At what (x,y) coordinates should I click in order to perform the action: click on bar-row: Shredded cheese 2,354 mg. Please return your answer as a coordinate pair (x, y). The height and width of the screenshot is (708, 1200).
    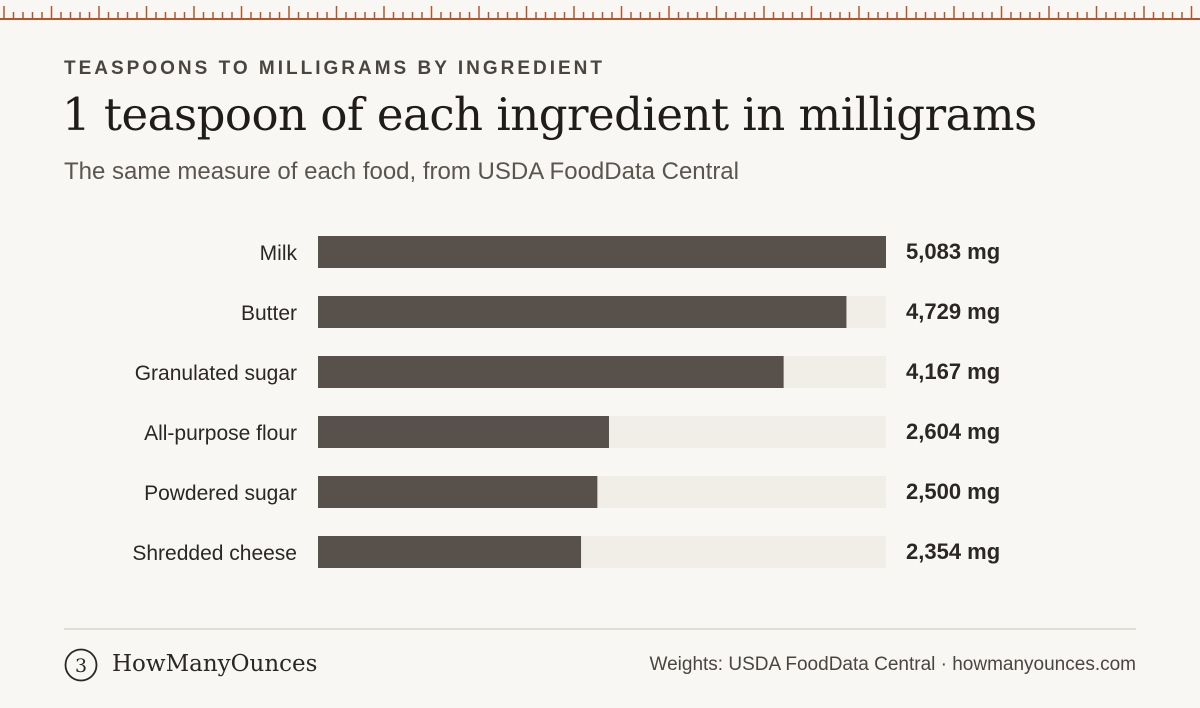
    Looking at the image, I should click on (566, 552).